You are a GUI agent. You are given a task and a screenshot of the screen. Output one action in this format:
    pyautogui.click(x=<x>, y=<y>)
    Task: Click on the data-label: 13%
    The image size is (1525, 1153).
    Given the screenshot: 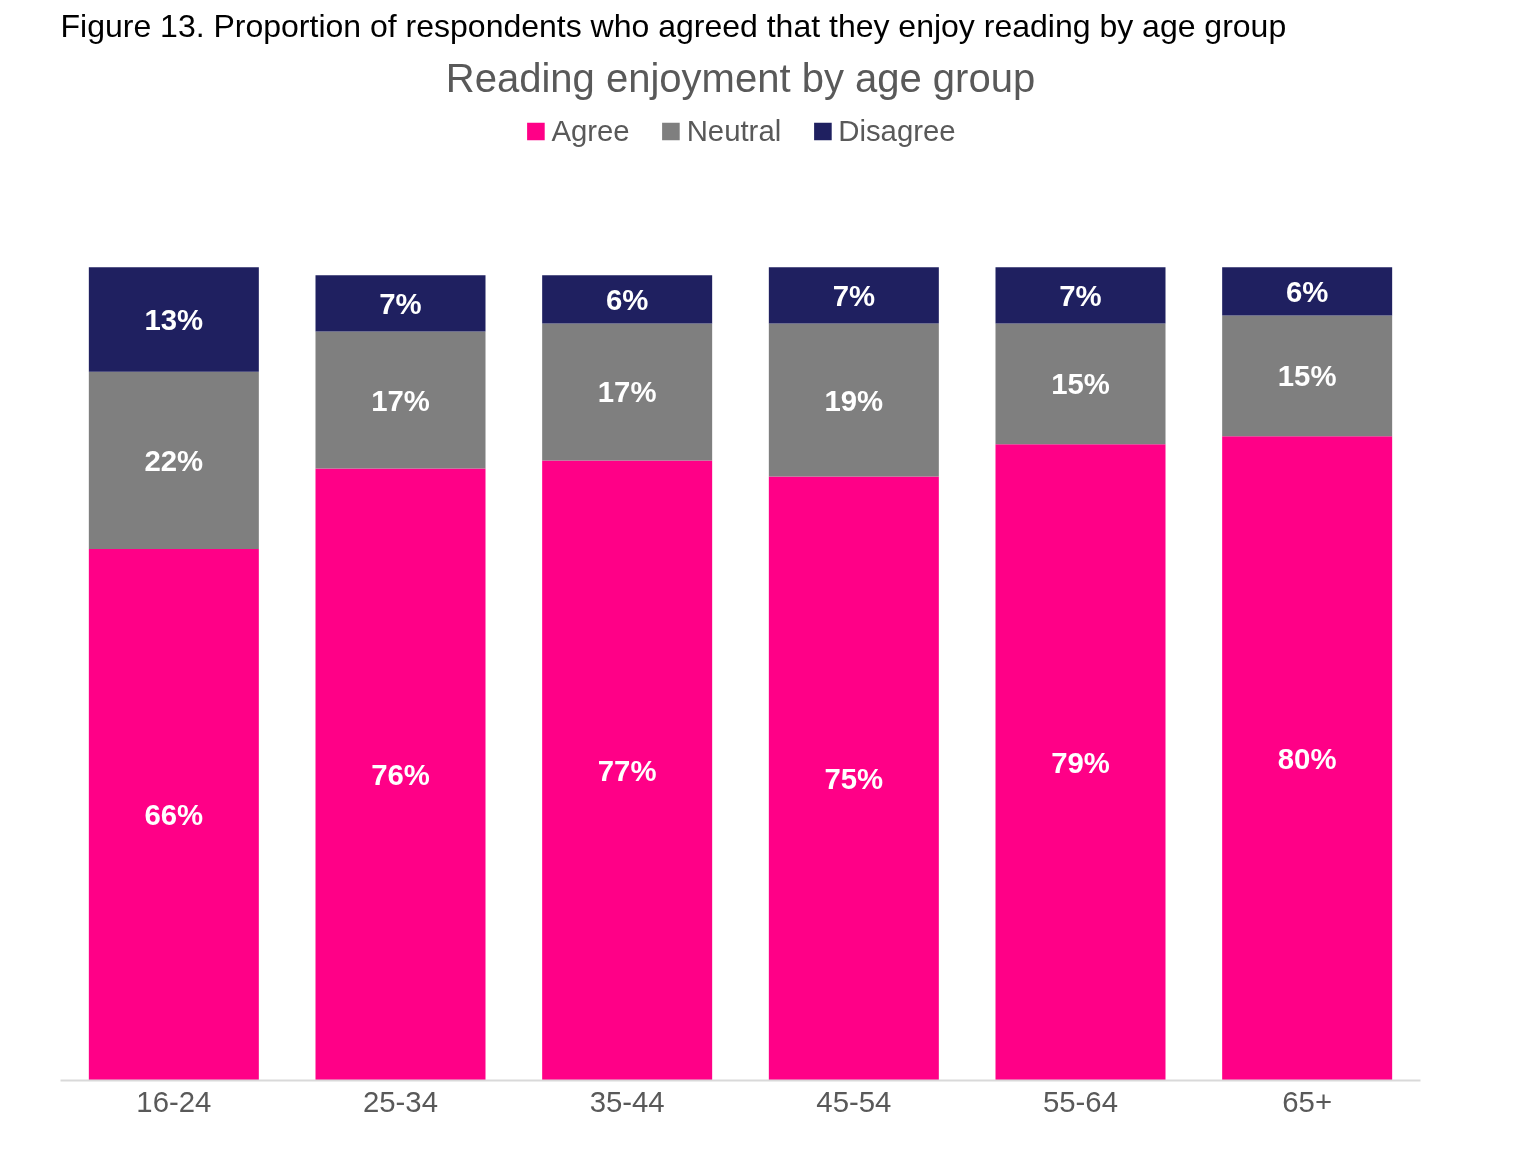 What is the action you would take?
    pyautogui.click(x=174, y=320)
    